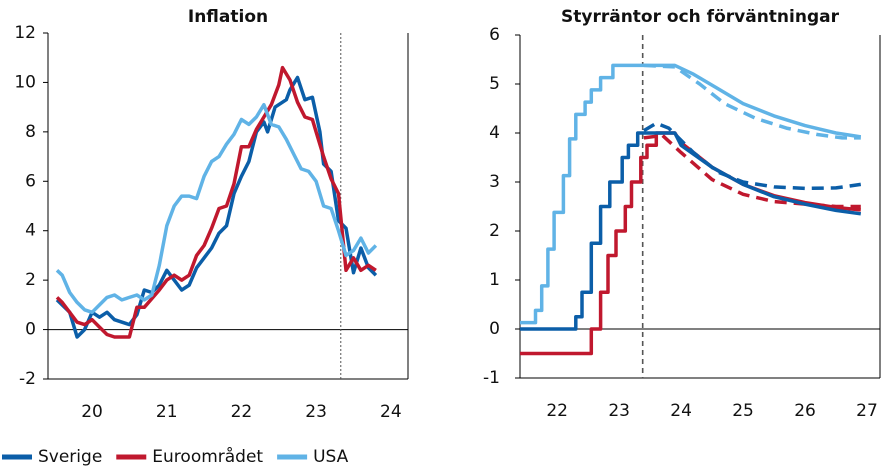 This screenshot has height=471, width=896. Describe the element at coordinates (167, 412) in the screenshot. I see `x-tick-label: 21` at that location.